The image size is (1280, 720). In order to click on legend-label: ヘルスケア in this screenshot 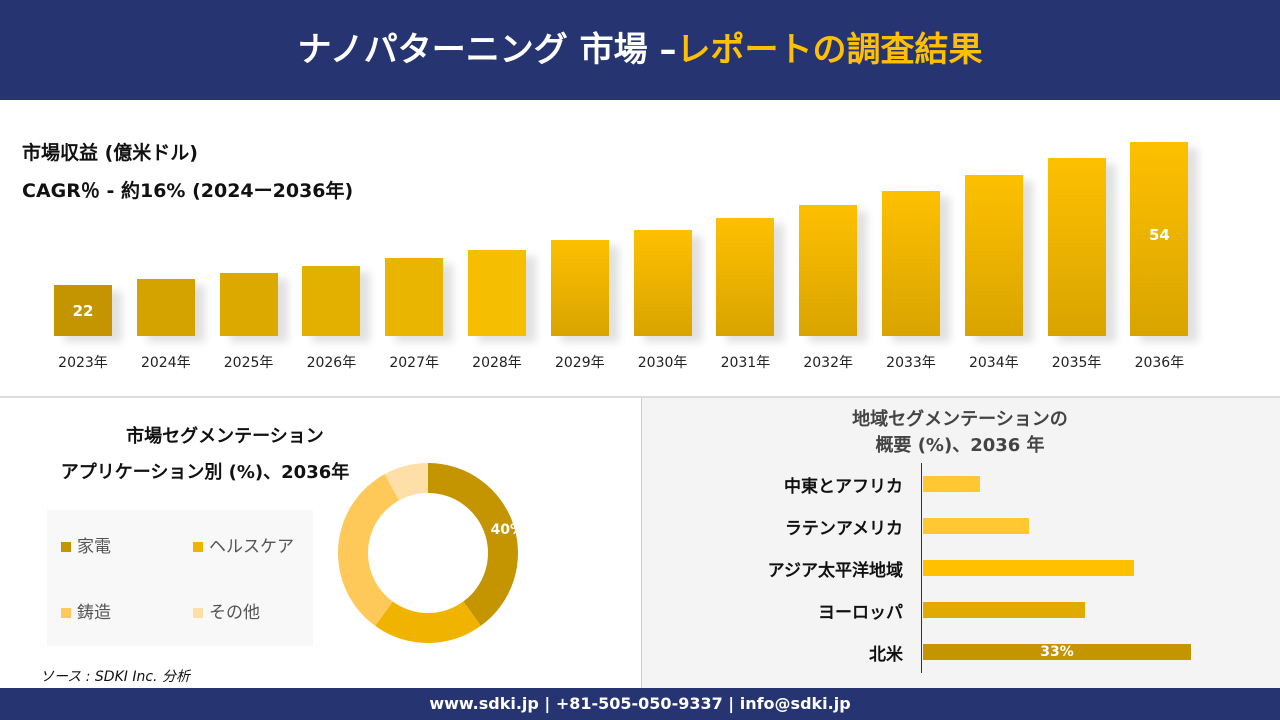, I will do `click(251, 547)`.